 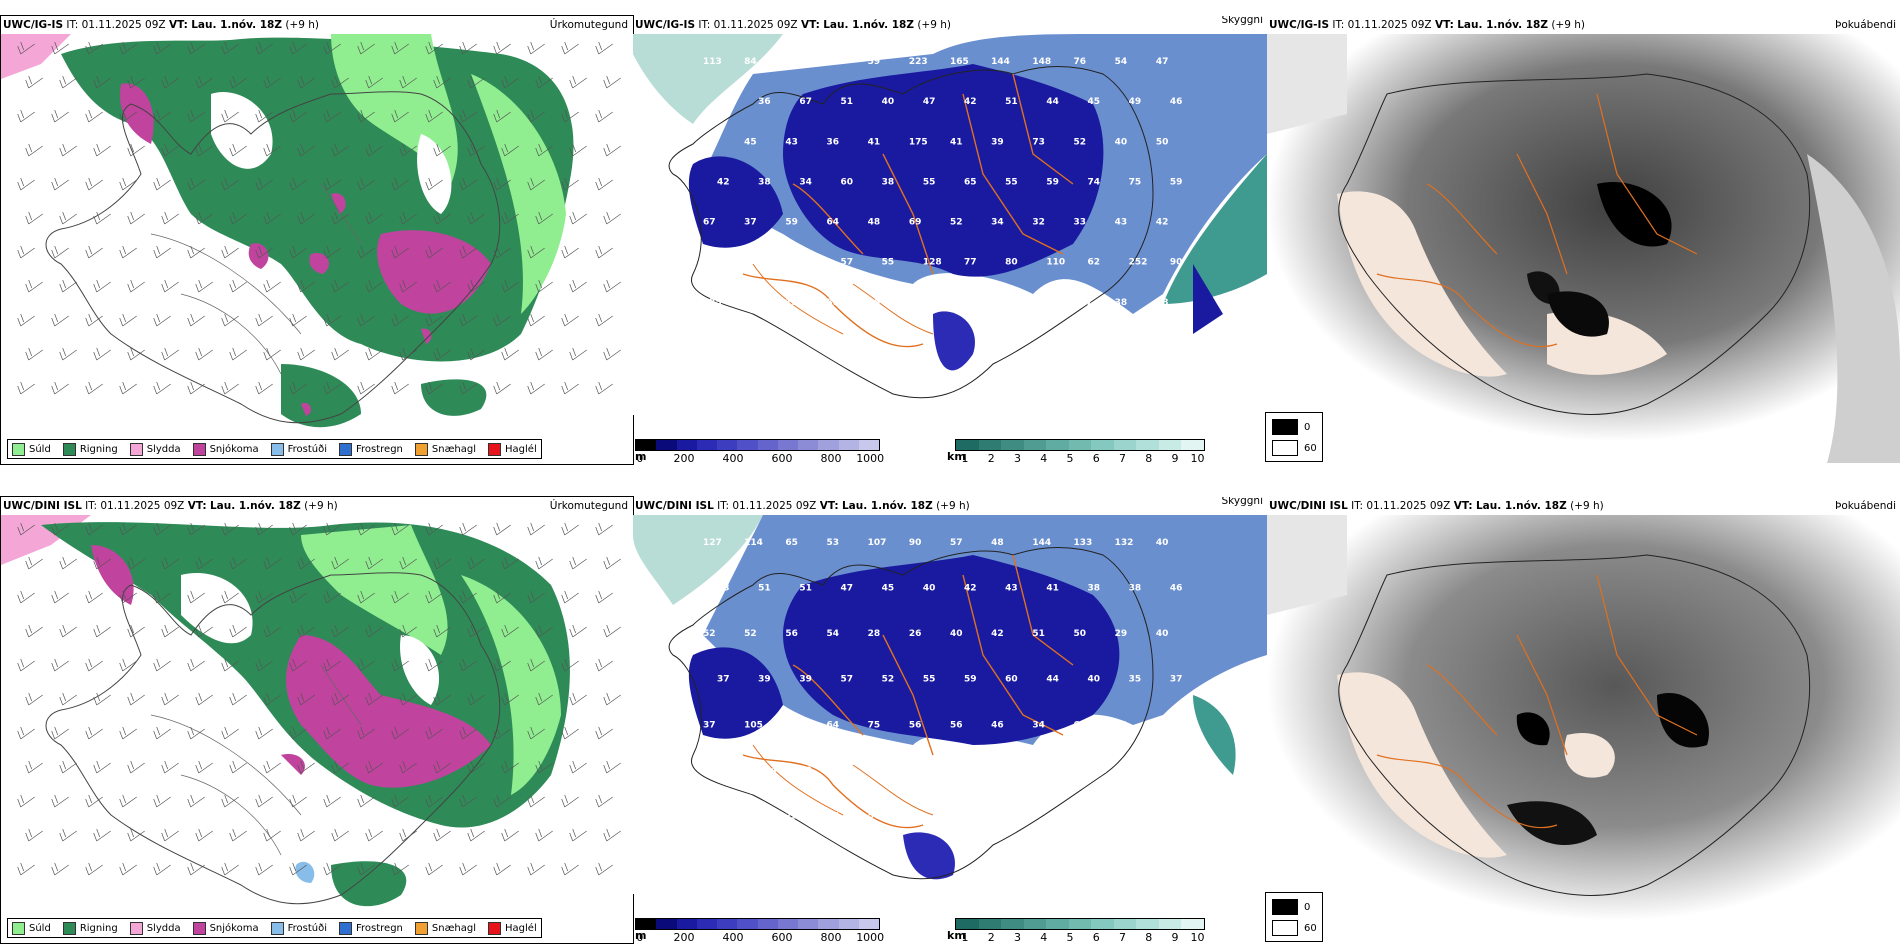 I want to click on legend-label: Snæhagl, so click(x=454, y=449).